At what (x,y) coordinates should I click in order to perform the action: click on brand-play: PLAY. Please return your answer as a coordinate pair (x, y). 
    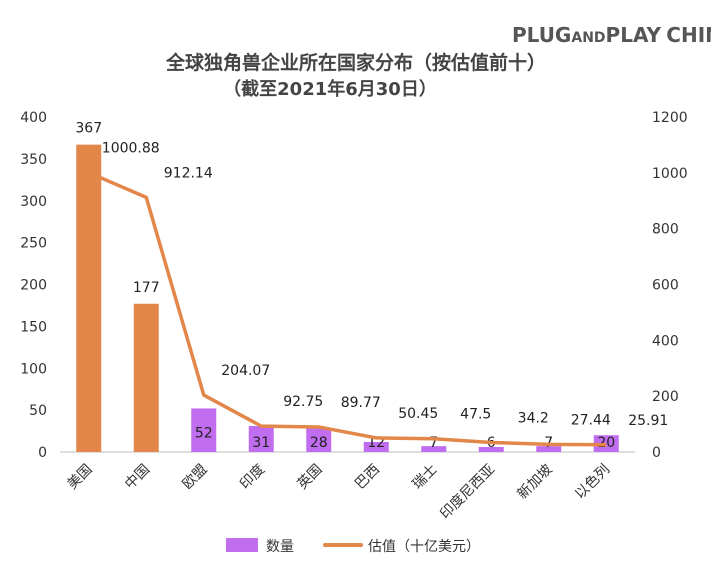
    Looking at the image, I should click on (634, 35).